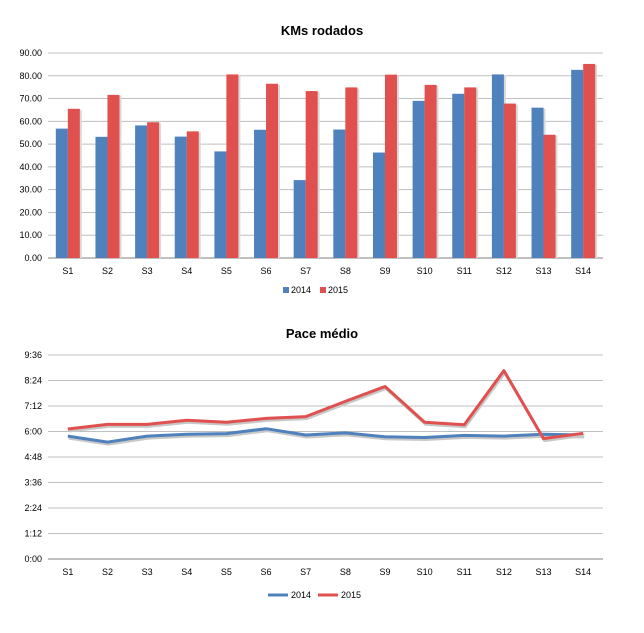  I want to click on bar-y-tick-label: 70.00, so click(30, 99).